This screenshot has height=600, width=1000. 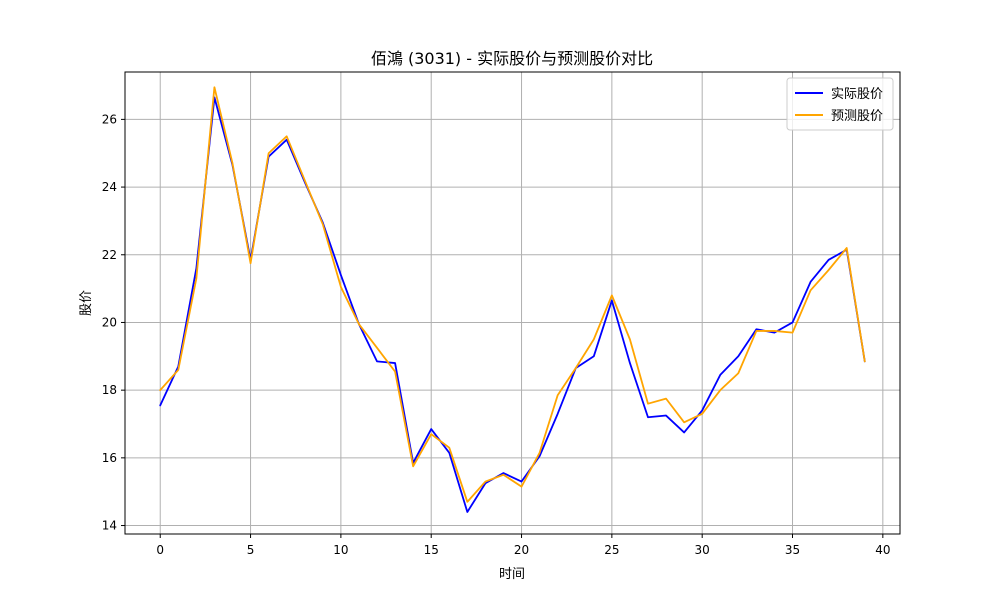 I want to click on x-tick-label: 25, so click(x=611, y=550).